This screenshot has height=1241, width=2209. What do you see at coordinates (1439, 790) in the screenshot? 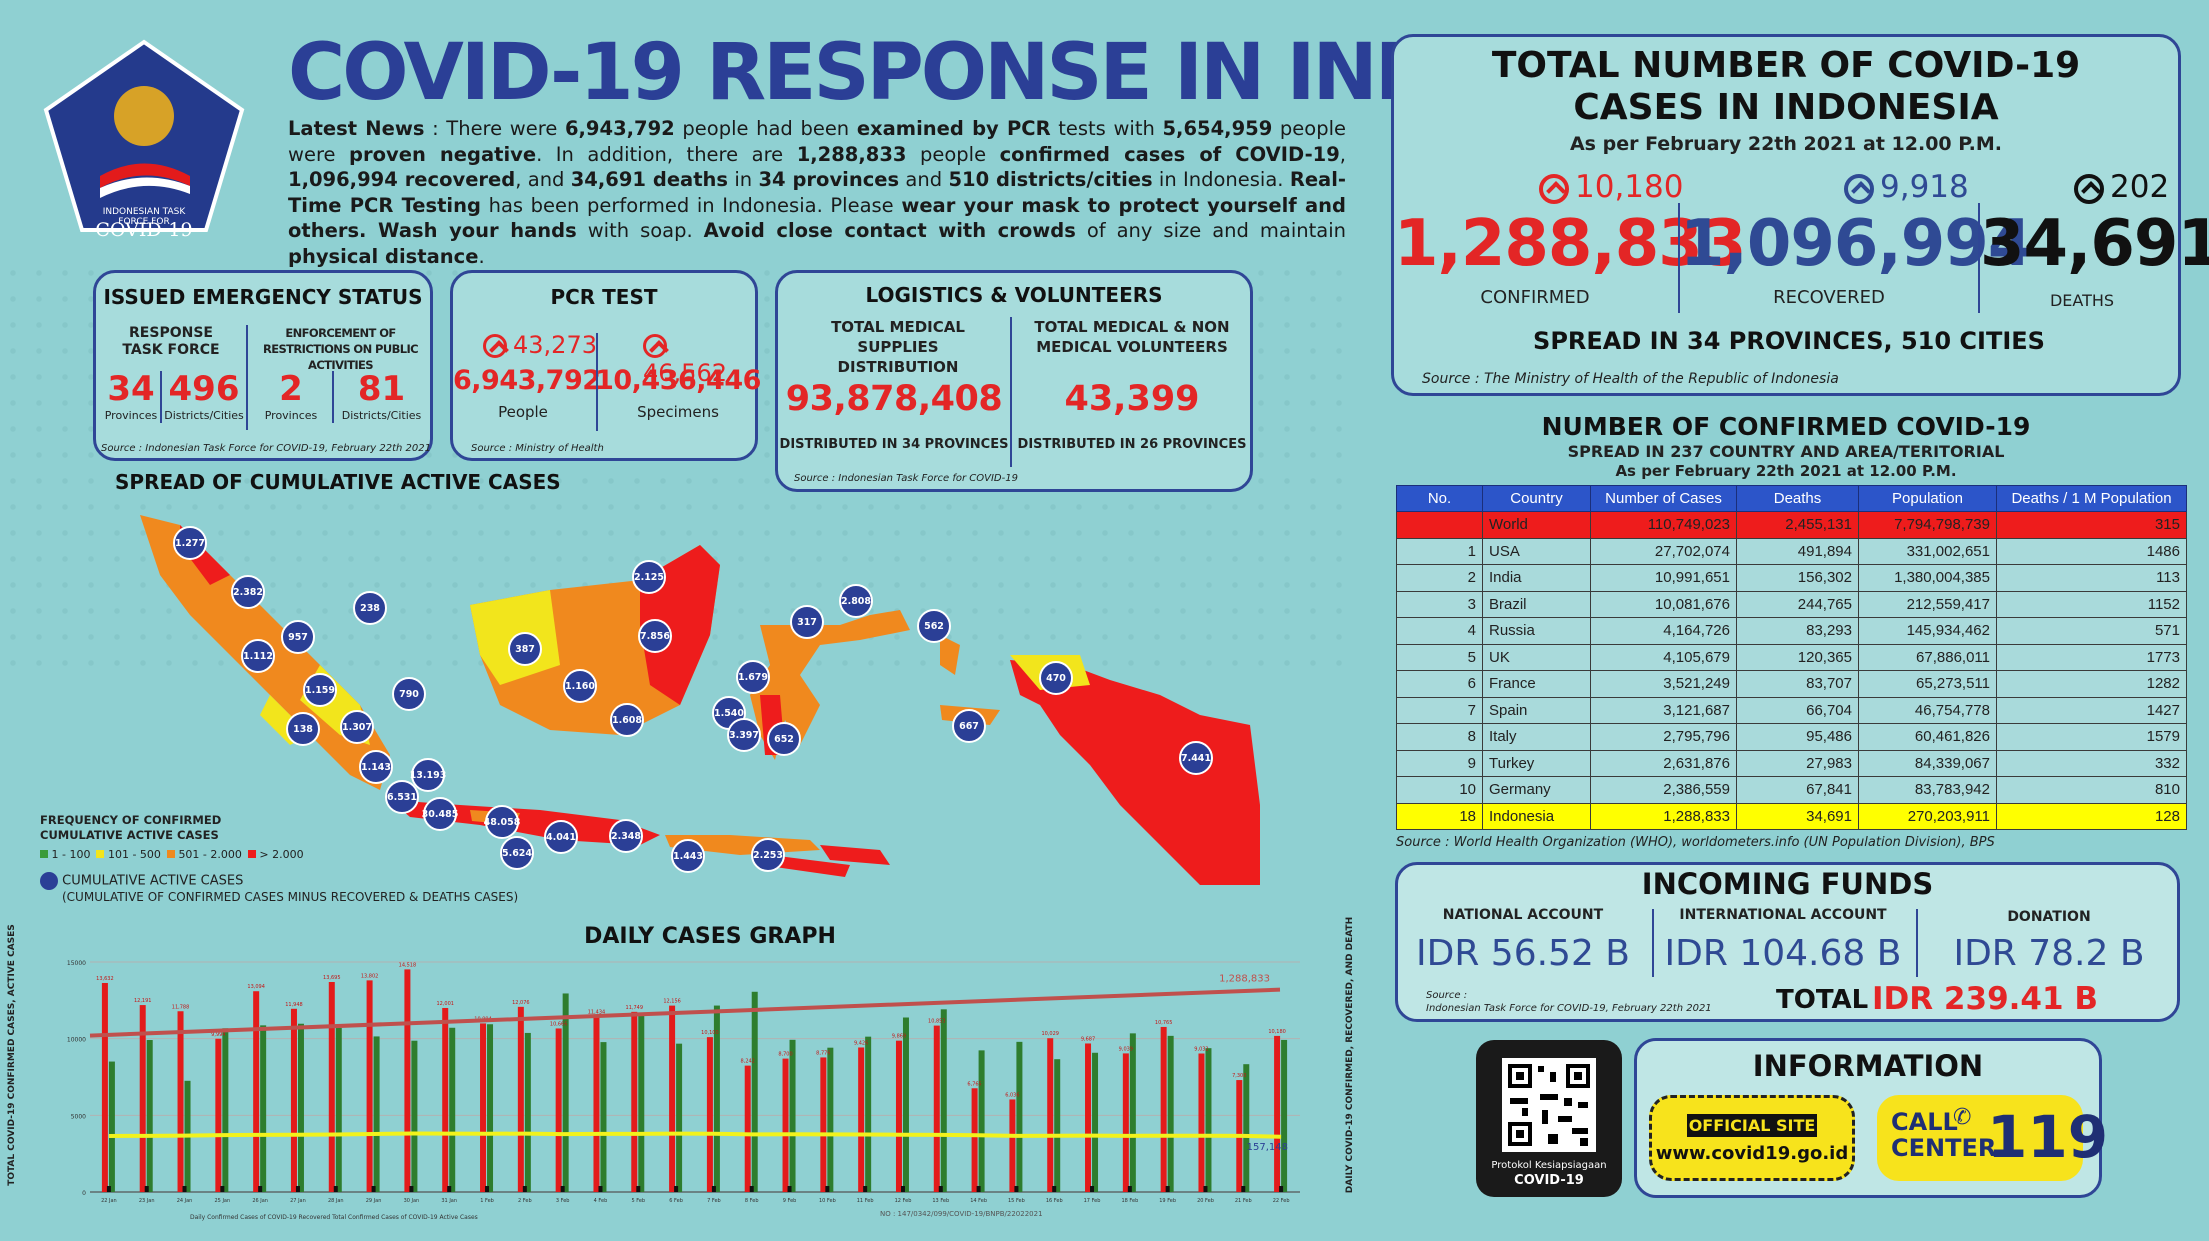
I see `table-cell-no: 10` at bounding box center [1439, 790].